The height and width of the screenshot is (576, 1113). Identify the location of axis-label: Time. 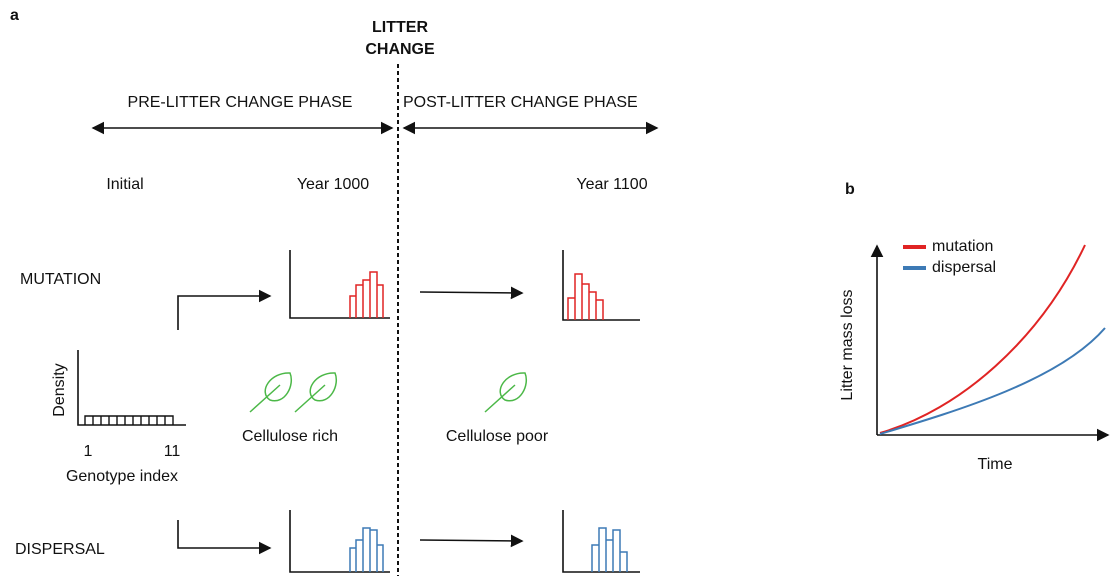
(995, 464).